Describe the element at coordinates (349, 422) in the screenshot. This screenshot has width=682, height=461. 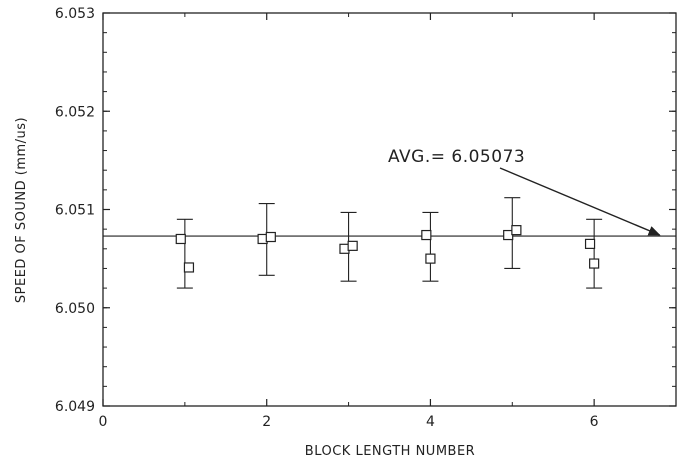
I see `x-tick-labels: 0 2 4 6` at that location.